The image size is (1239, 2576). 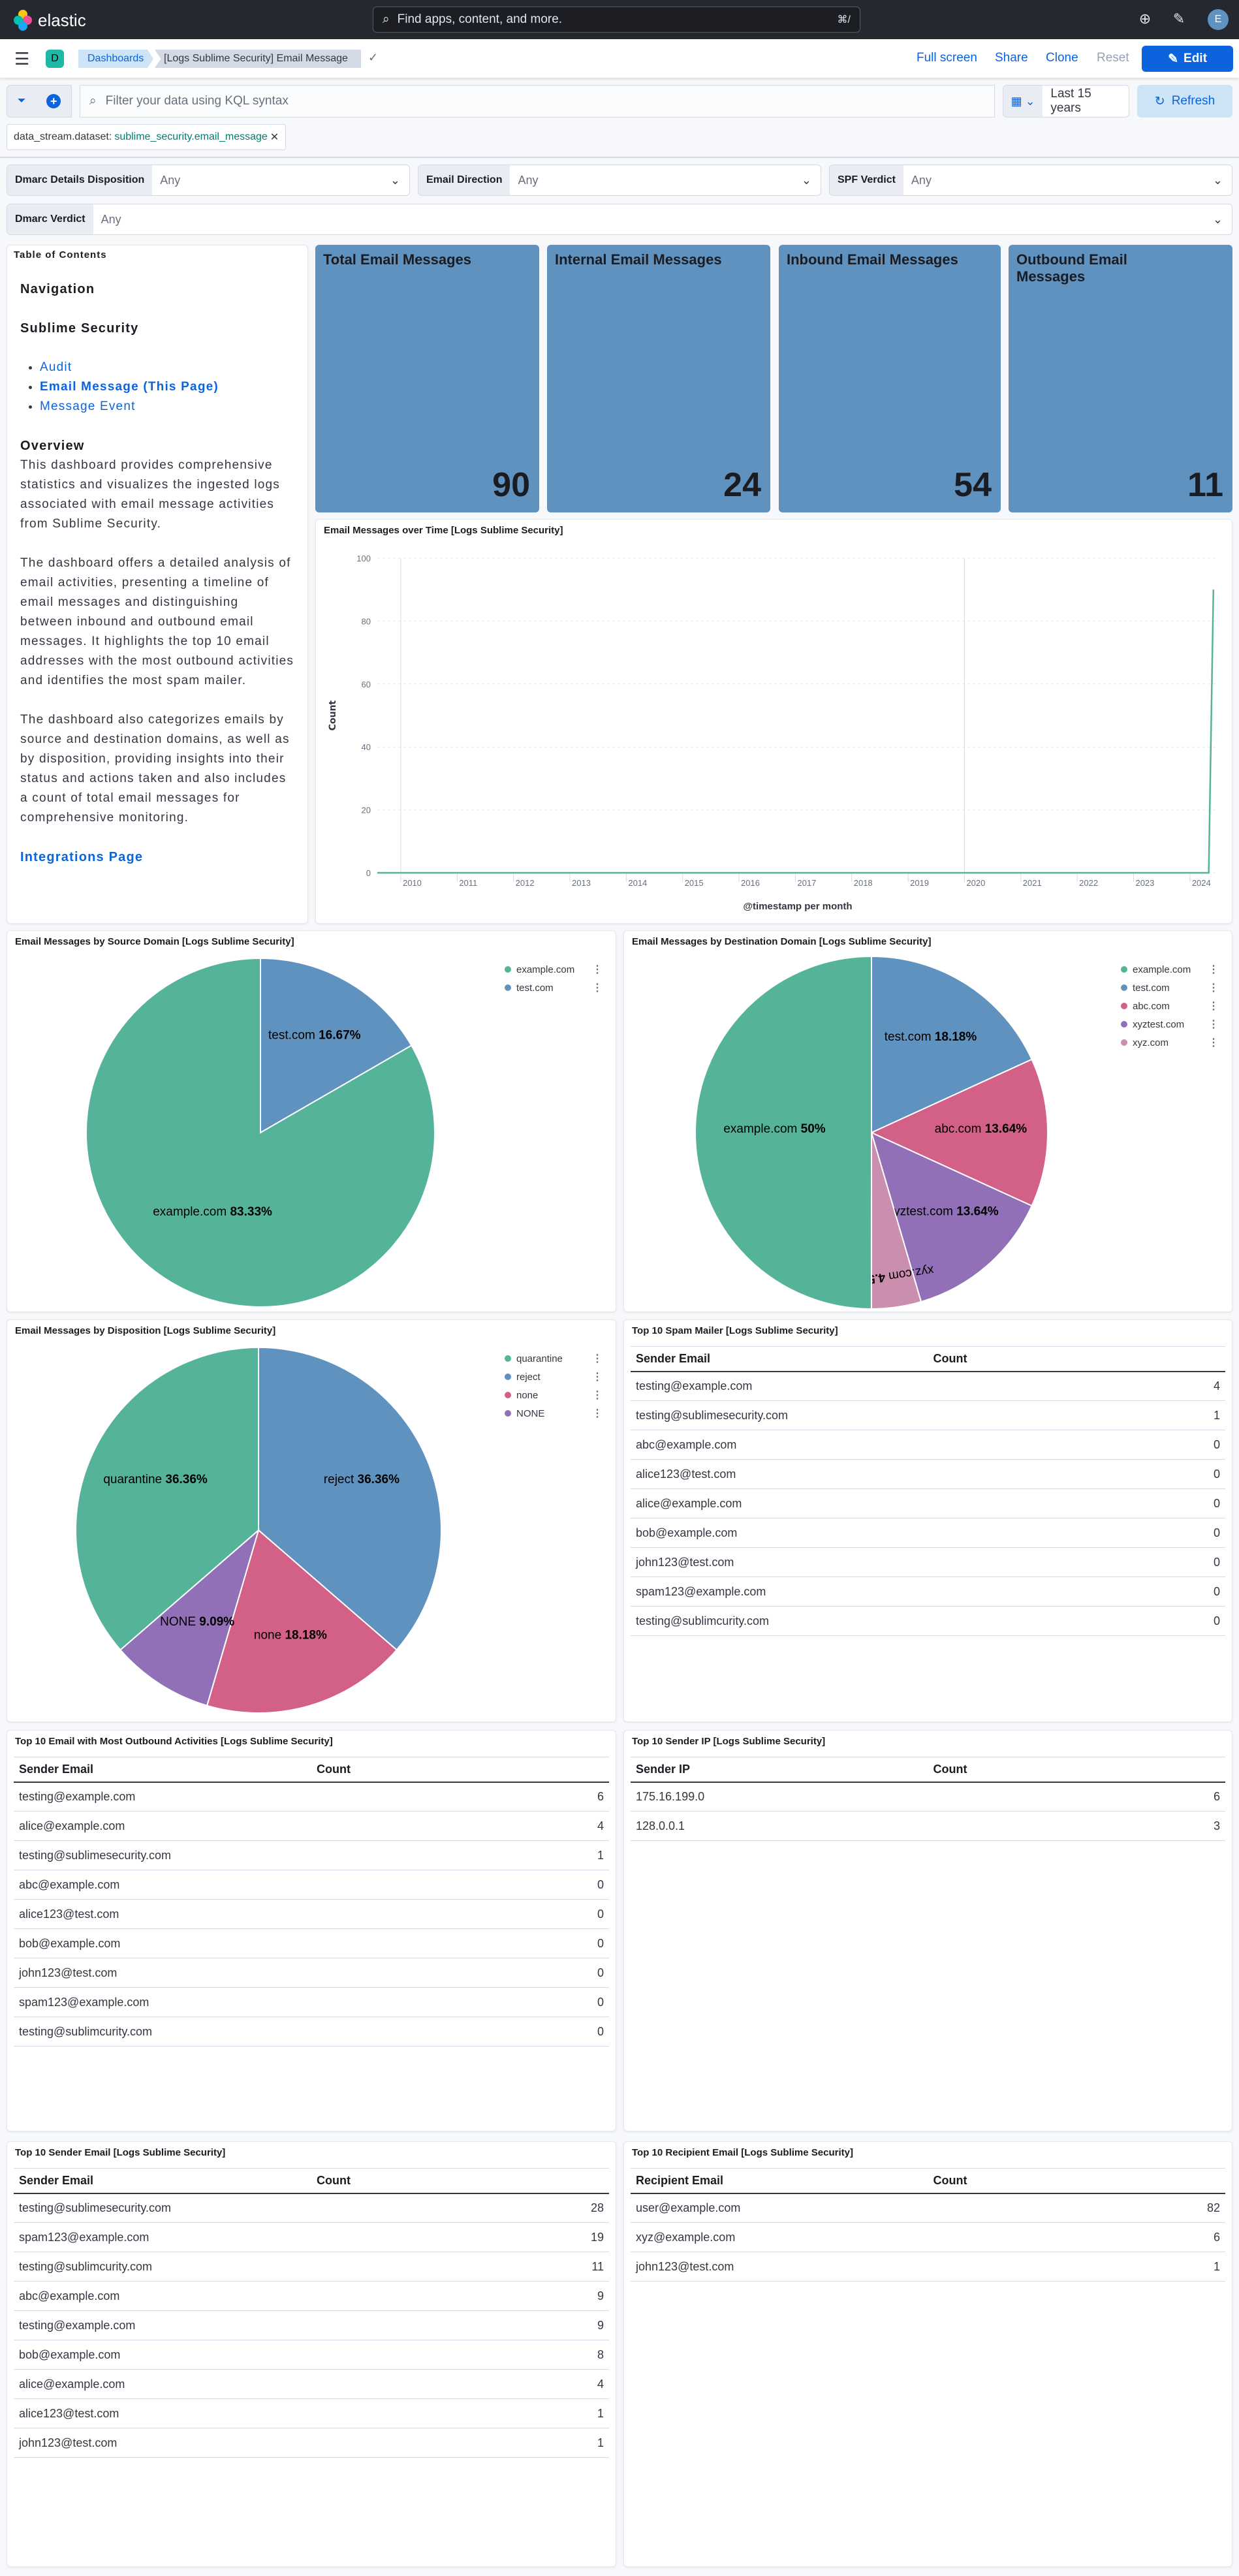 What do you see at coordinates (1030, 180) in the screenshot?
I see `control-spf-verdict: SPF Verdict Any ⌄` at bounding box center [1030, 180].